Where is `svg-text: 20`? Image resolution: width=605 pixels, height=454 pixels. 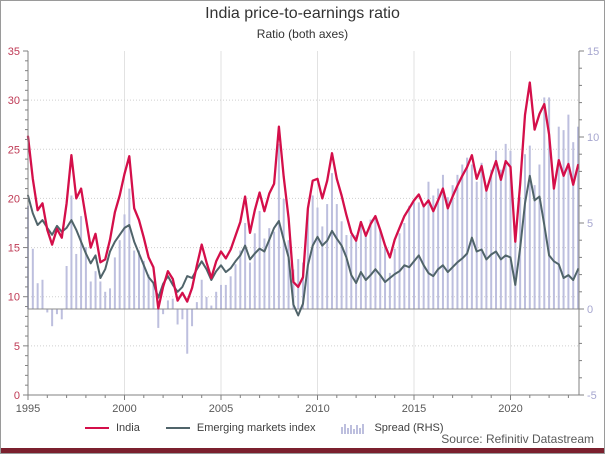 svg-text: 20 is located at coordinates (14, 199).